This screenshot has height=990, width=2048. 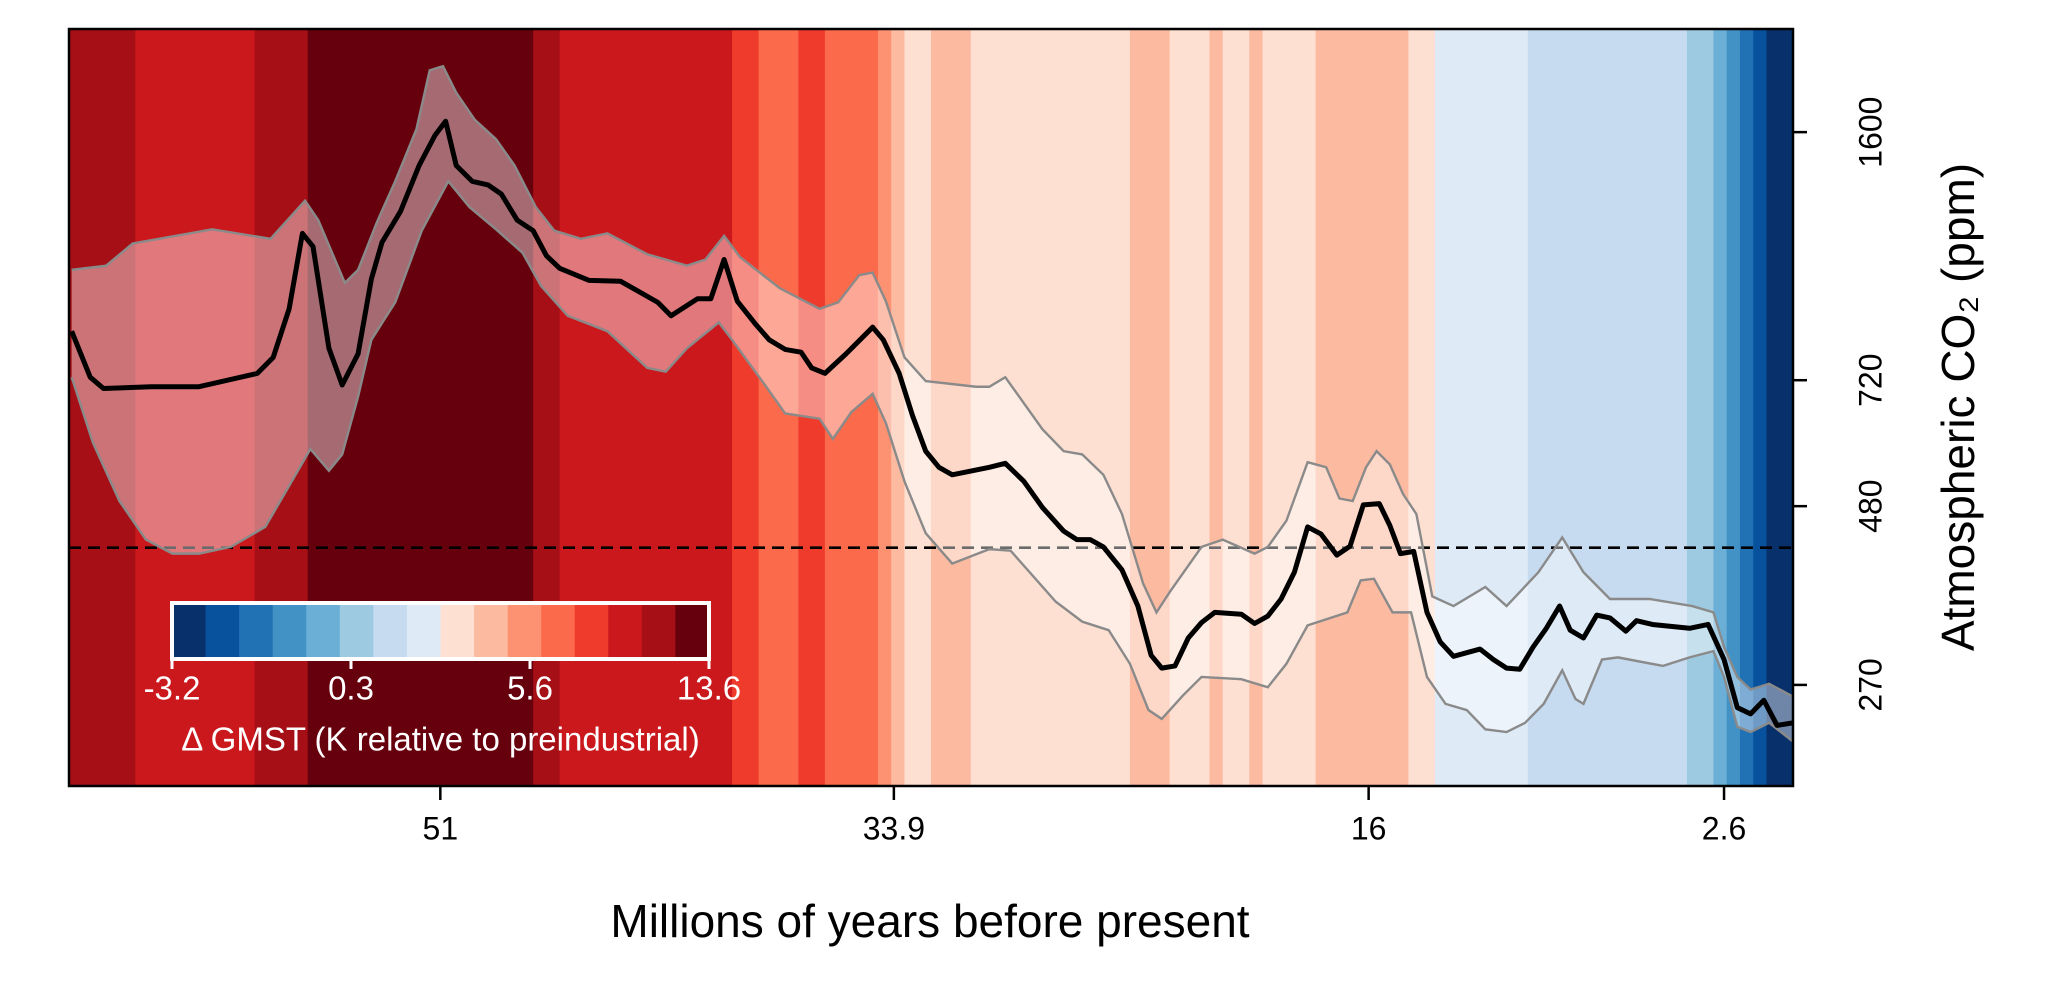 What do you see at coordinates (351, 688) in the screenshot?
I see `colorbar-tick-label: 0.3` at bounding box center [351, 688].